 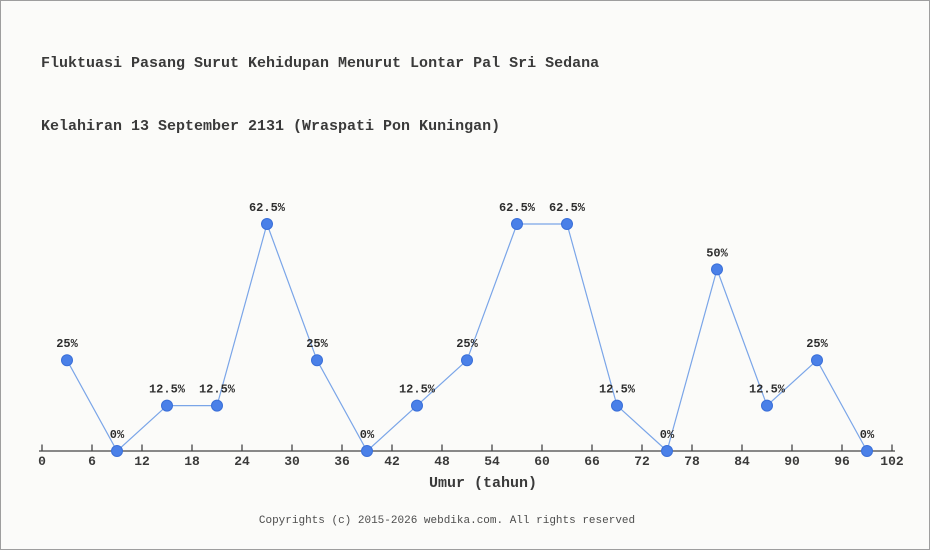 What do you see at coordinates (392, 461) in the screenshot?
I see `x-axis-tick-label: 42` at bounding box center [392, 461].